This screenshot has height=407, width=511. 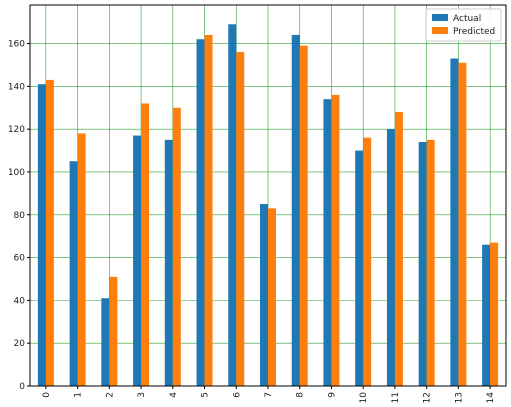 I want to click on x-tick-label: 9, so click(x=332, y=395).